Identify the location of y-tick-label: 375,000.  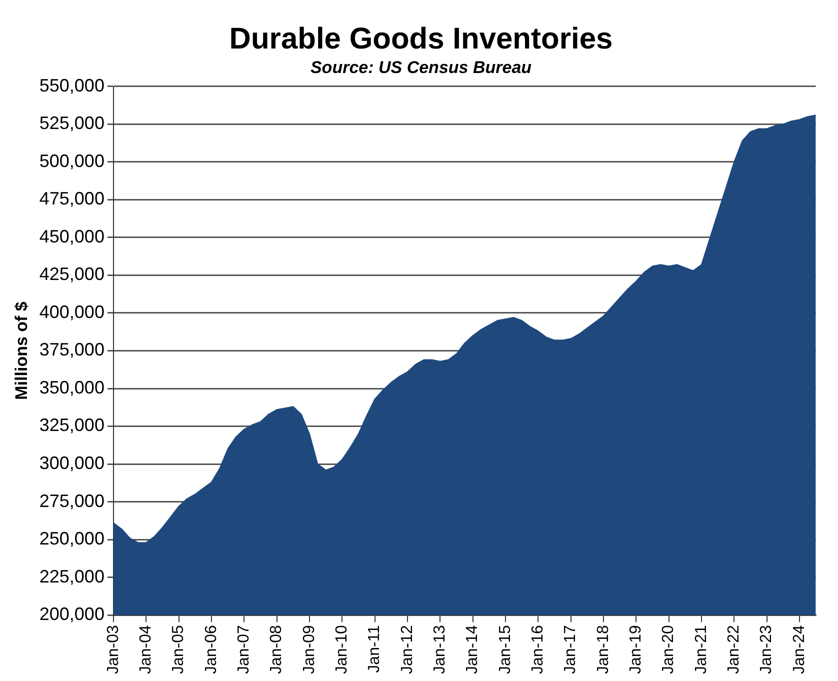
(71, 350).